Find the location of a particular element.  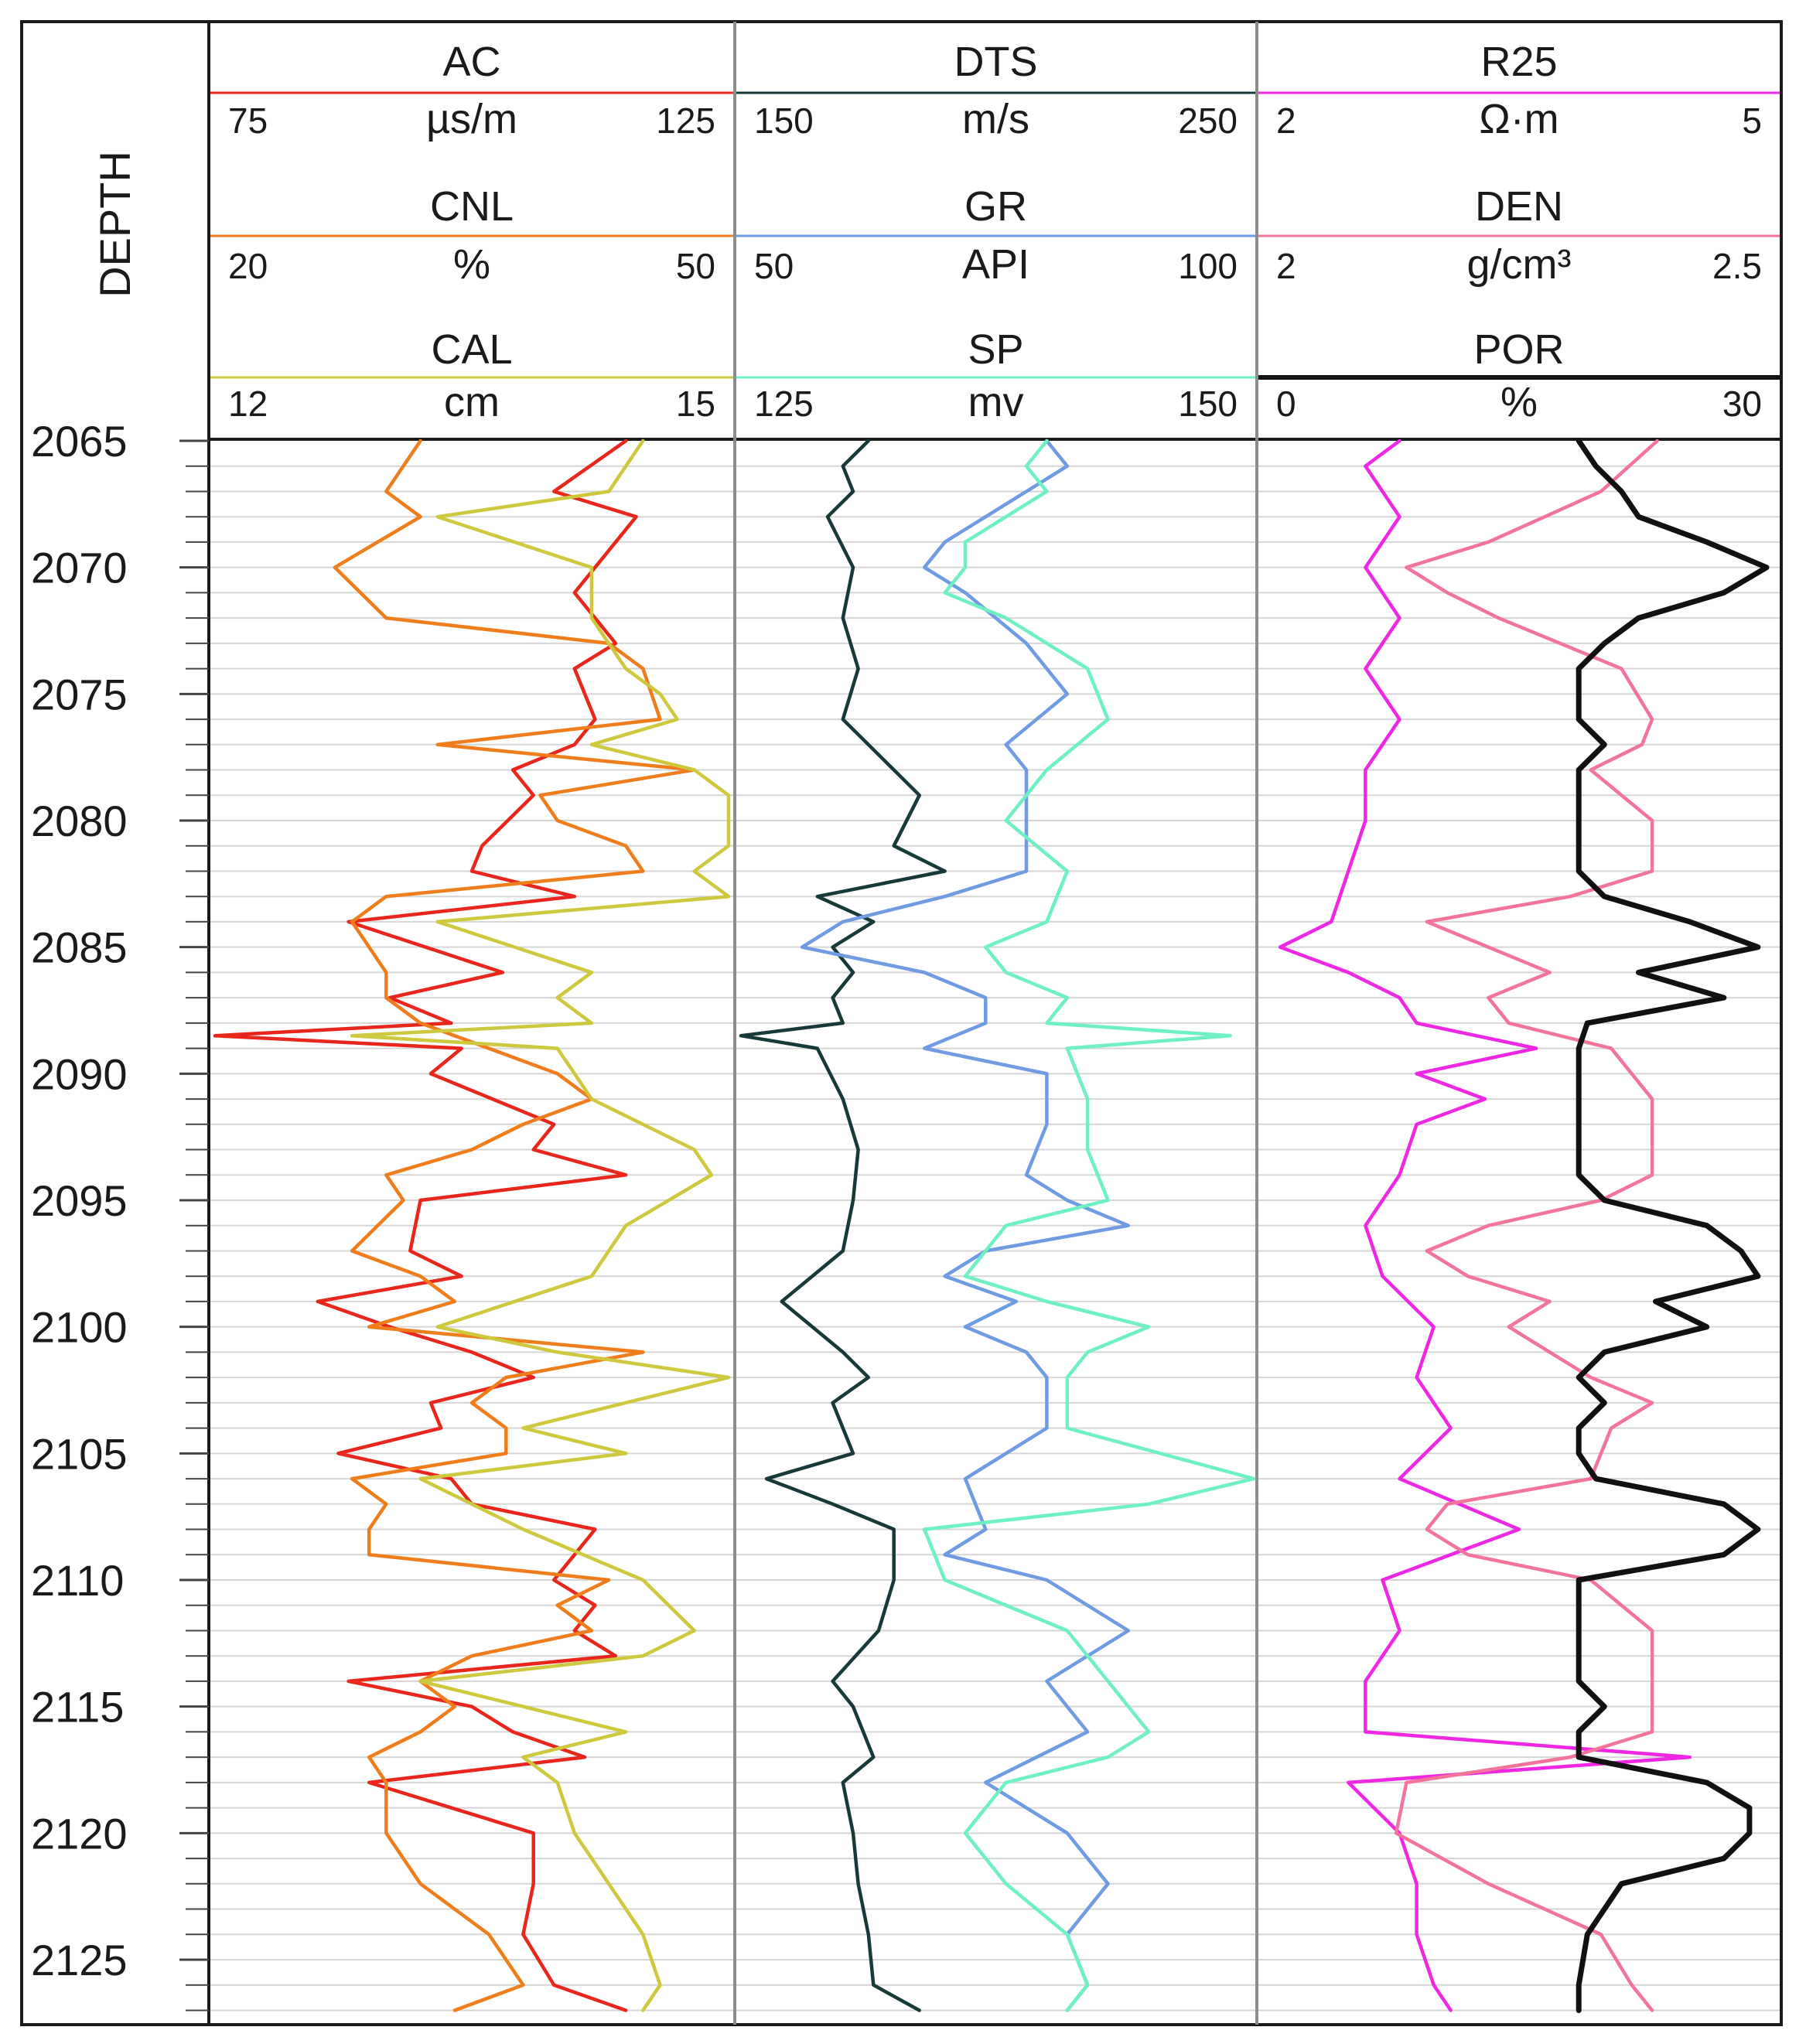

depth-tick-label: 2105 is located at coordinates (79, 1454).